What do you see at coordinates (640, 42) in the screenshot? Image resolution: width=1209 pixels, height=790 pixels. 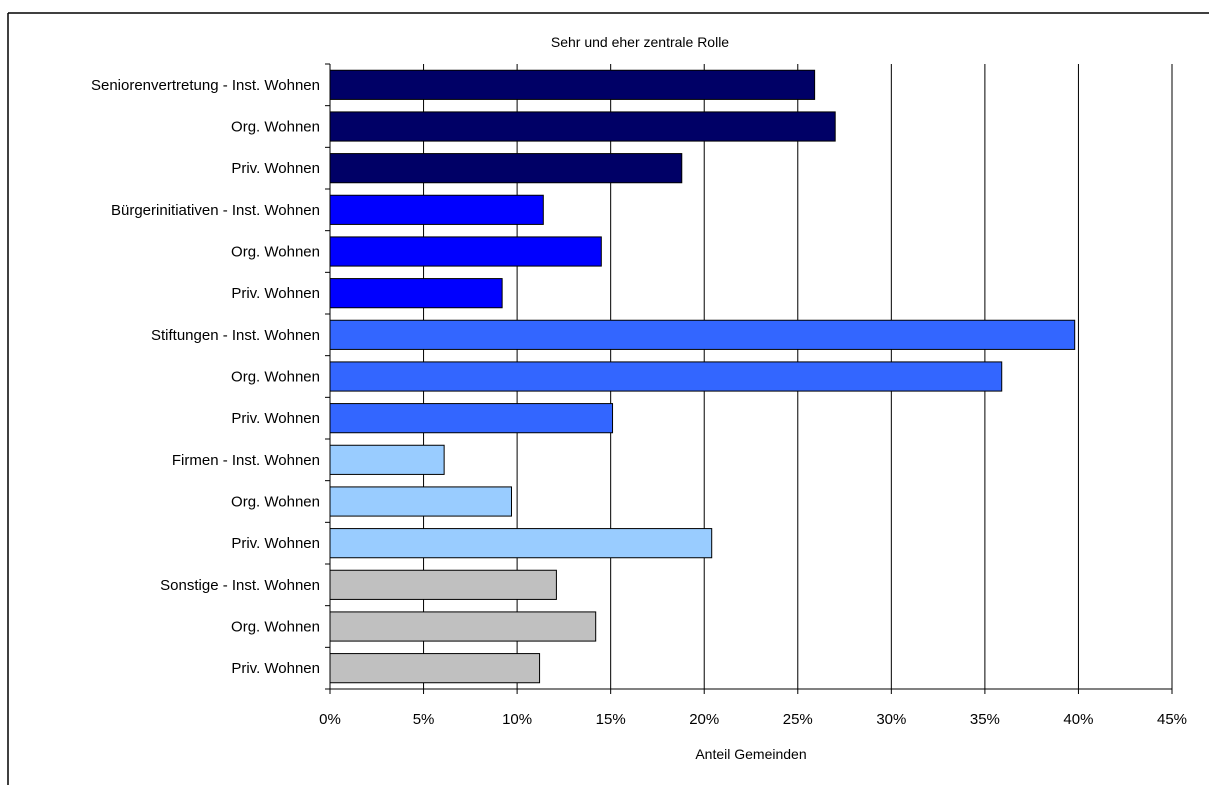 I see `chart-title: Sehr und eher zentrale Rolle` at bounding box center [640, 42].